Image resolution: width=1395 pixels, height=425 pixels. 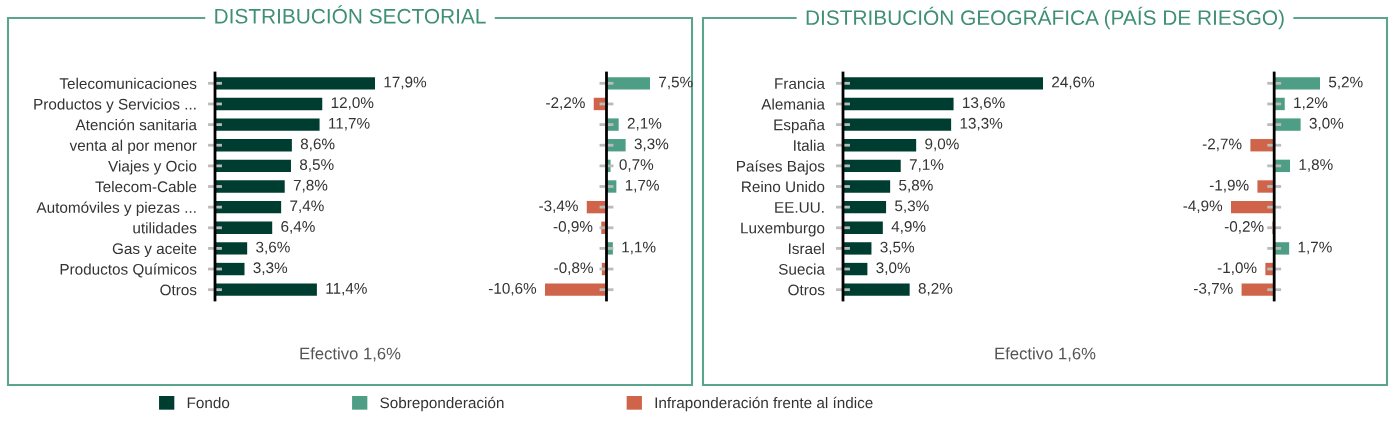 What do you see at coordinates (783, 186) in the screenshot?
I see `y-tick-label: Reino Unido` at bounding box center [783, 186].